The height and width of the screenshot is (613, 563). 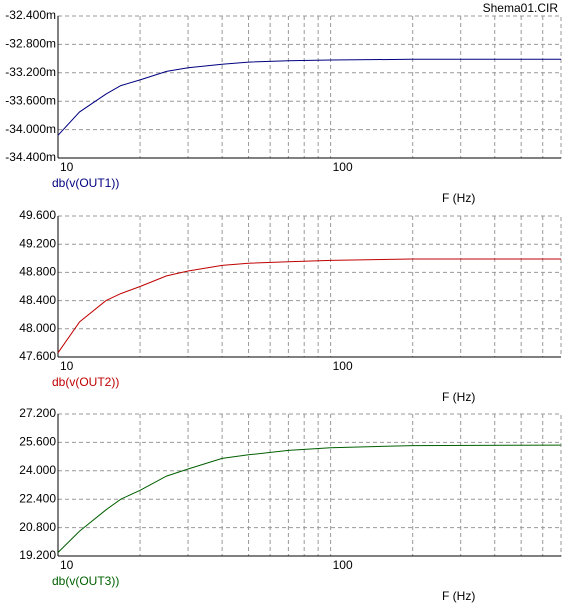 What do you see at coordinates (37, 356) in the screenshot?
I see `y-tick-label: 47.600` at bounding box center [37, 356].